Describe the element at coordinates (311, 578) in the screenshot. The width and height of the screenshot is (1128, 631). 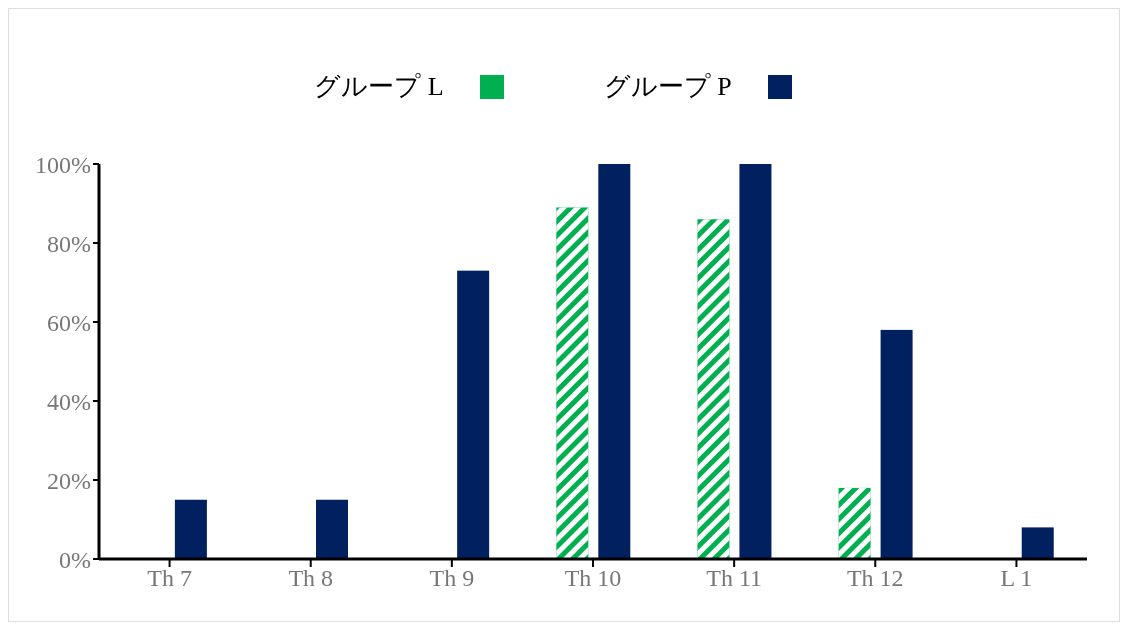
I see `x-tick-label: Th 8` at that location.